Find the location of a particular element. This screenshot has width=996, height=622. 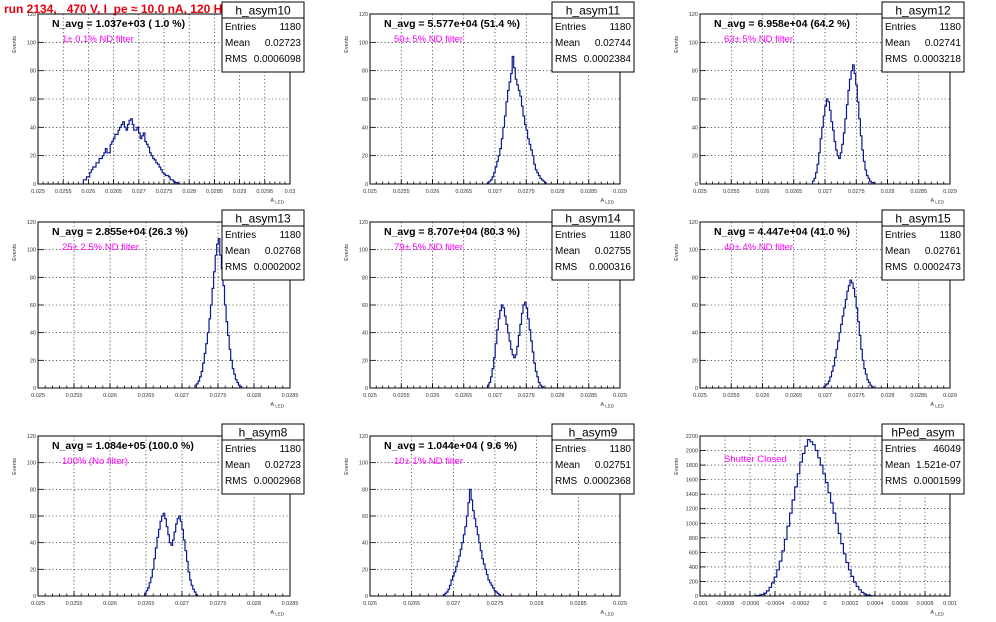

stats-box is located at coordinates (263, 37).